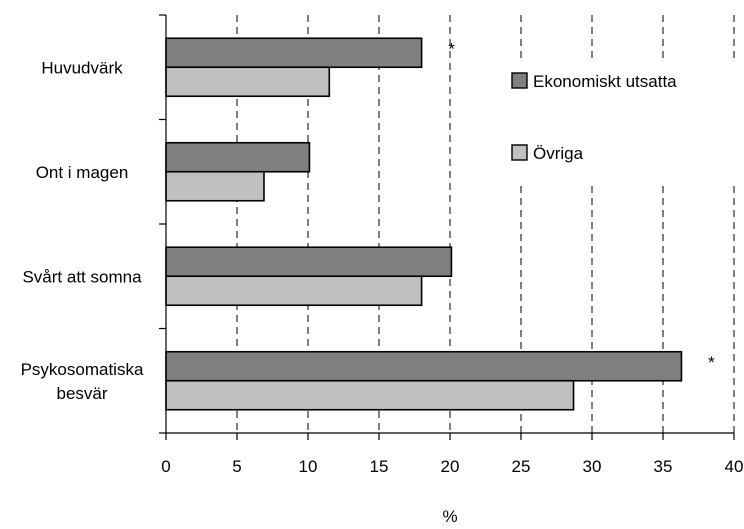 This screenshot has width=744, height=529. I want to click on legend-label: Ekonomiskt utsatta, so click(605, 81).